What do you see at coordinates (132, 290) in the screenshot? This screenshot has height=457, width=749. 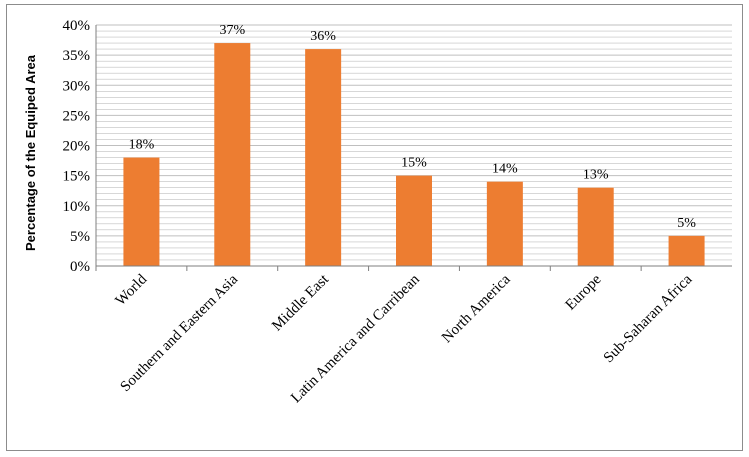 I see `x-category-label: World` at bounding box center [132, 290].